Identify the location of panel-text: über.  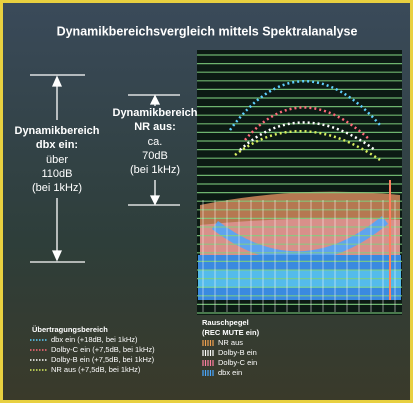
(57, 160).